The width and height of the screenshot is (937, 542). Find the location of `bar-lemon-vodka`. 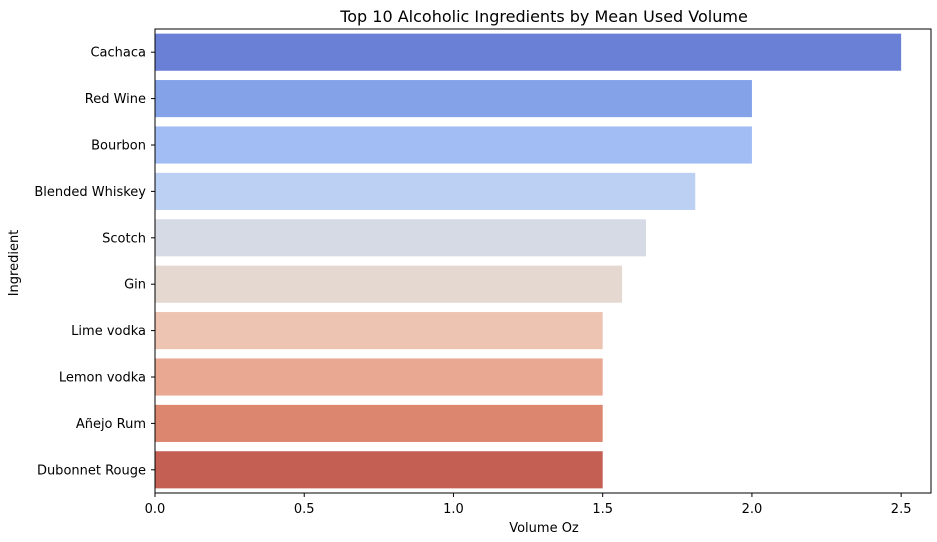

bar-lemon-vodka is located at coordinates (379, 377).